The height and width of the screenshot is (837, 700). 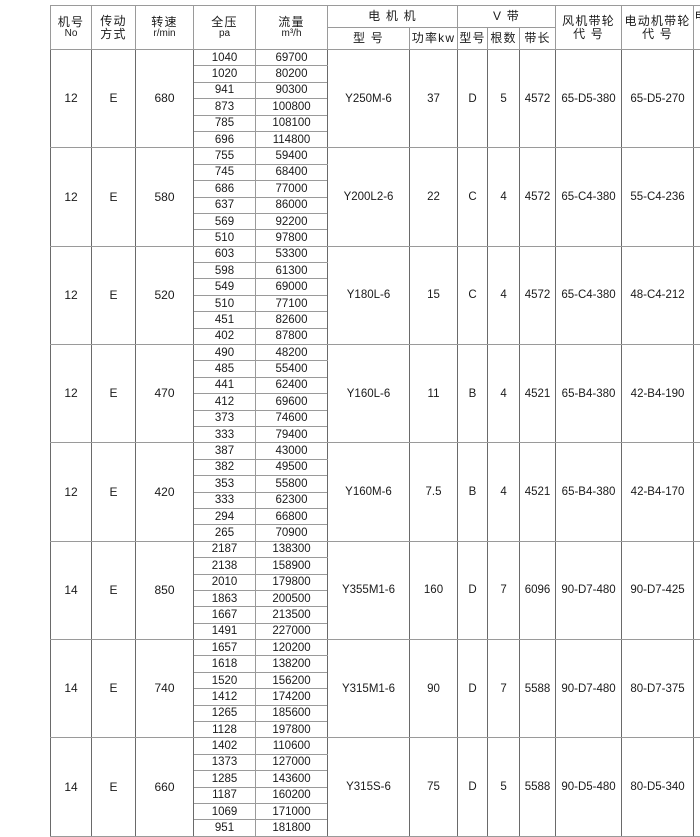 What do you see at coordinates (71, 689) in the screenshot?
I see `cell-machine-no: 14` at bounding box center [71, 689].